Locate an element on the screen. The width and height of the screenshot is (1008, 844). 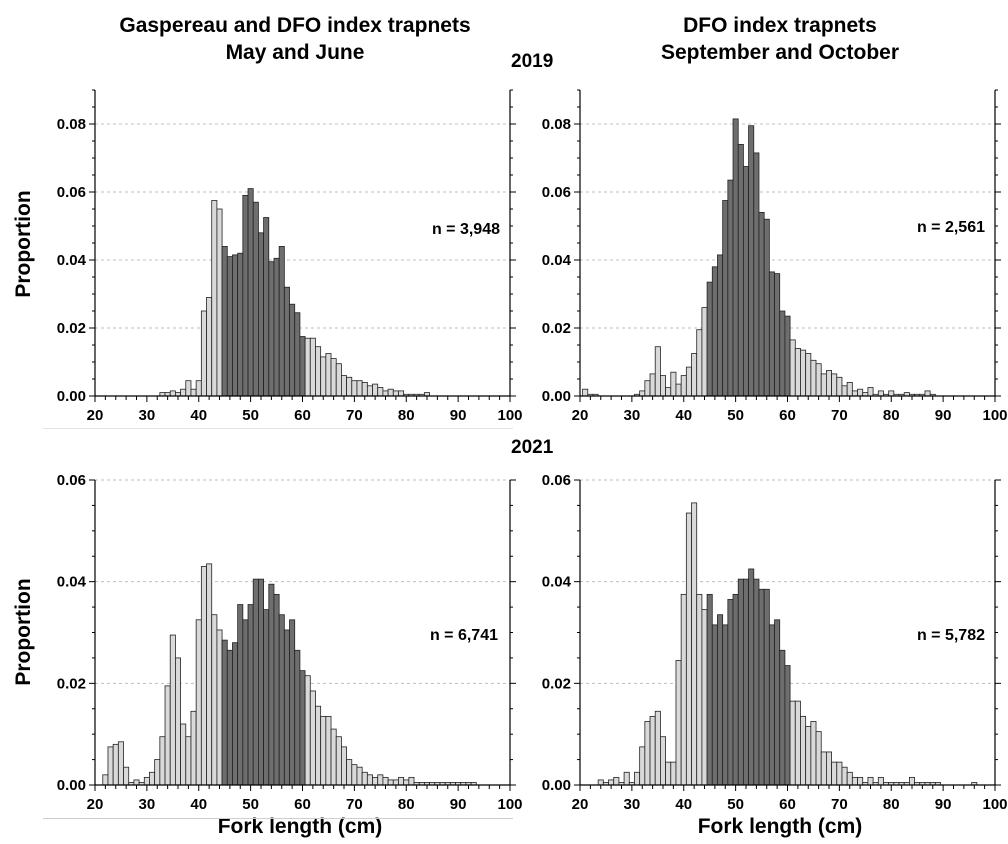
x-tick-label: 90 is located at coordinates (458, 804).